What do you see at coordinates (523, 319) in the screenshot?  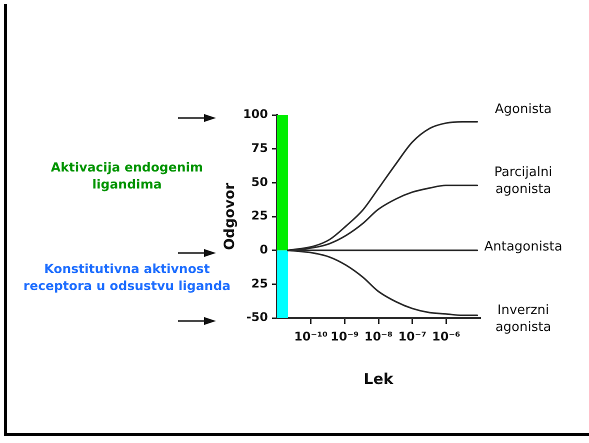 I see `series-label: Inverzni agonista` at bounding box center [523, 319].